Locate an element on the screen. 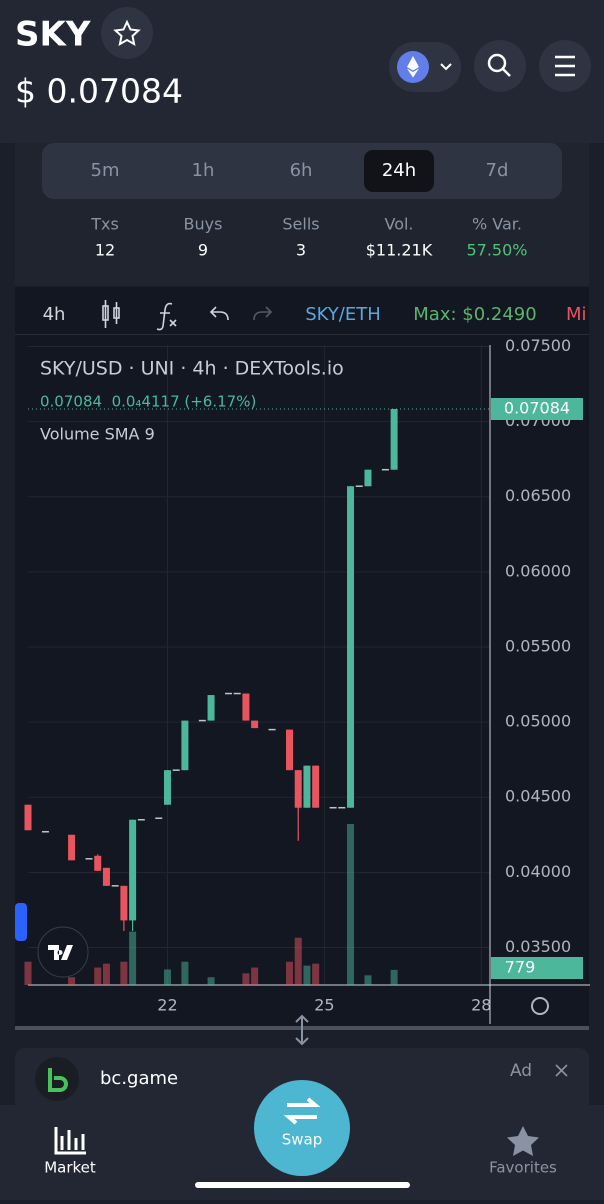 Image resolution: width=604 pixels, height=1204 pixels. stat-label: Vol. is located at coordinates (398, 224).